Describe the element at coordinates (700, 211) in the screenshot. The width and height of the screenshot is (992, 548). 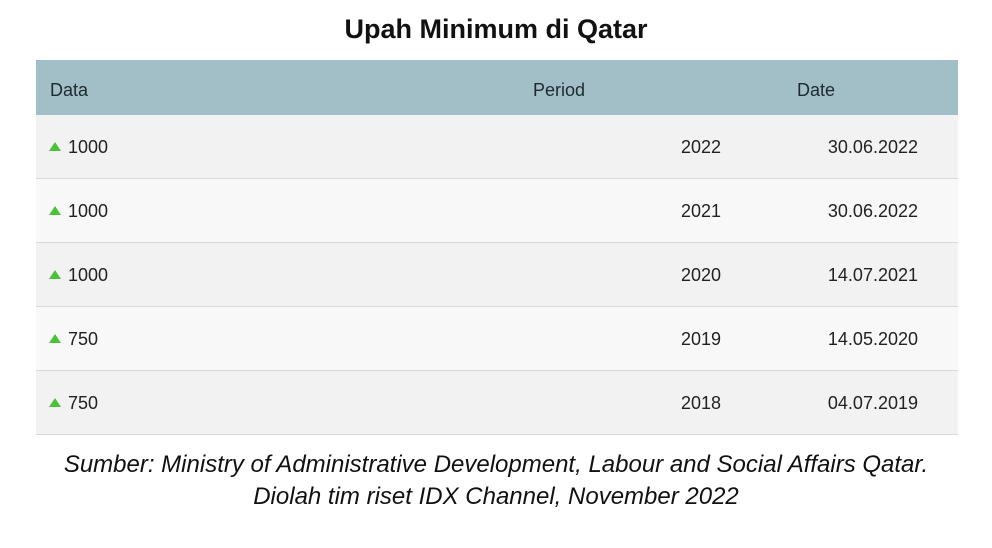
I see `cell-period: 2021` at that location.